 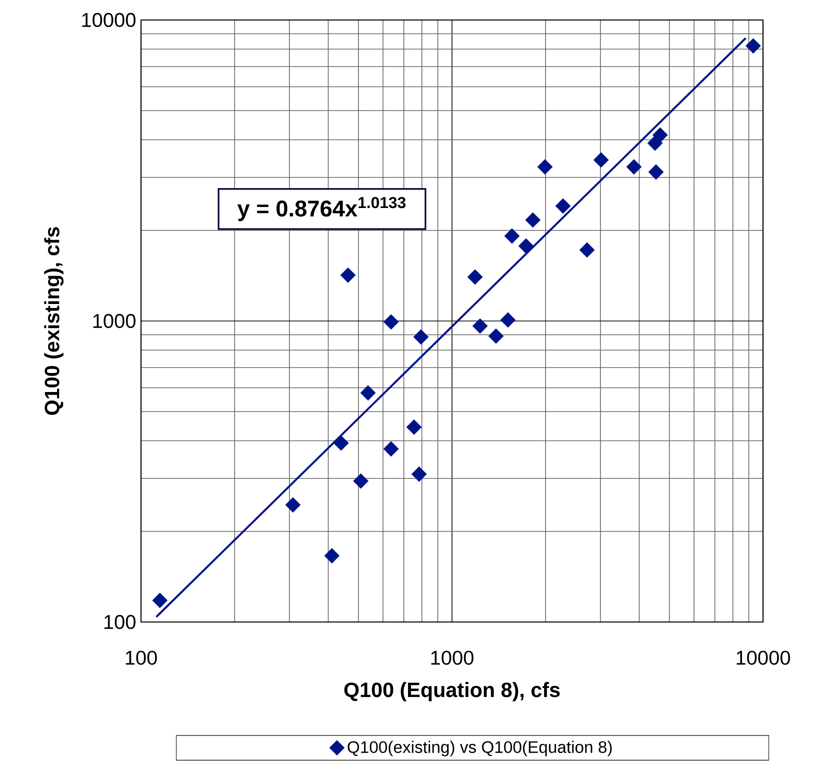 What do you see at coordinates (321, 209) in the screenshot?
I see `text: y = 0.8764x$^{1.0133}$` at bounding box center [321, 209].